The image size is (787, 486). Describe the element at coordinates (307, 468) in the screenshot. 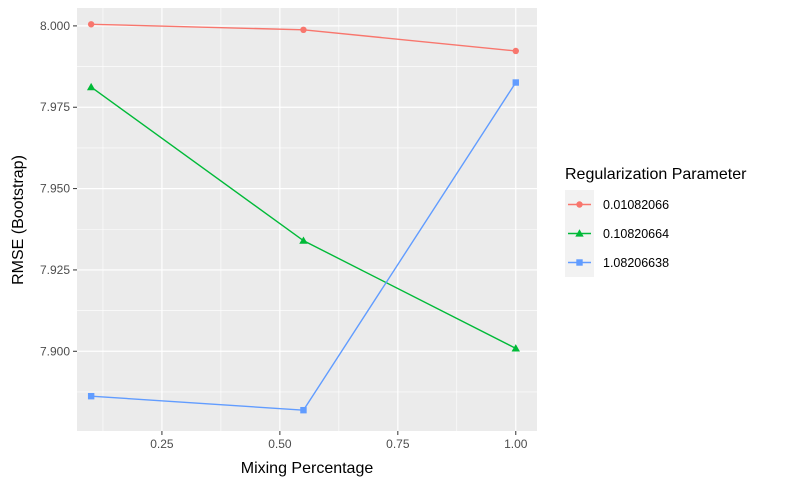

I see `x-axis-title: Mixing Percentage` at that location.